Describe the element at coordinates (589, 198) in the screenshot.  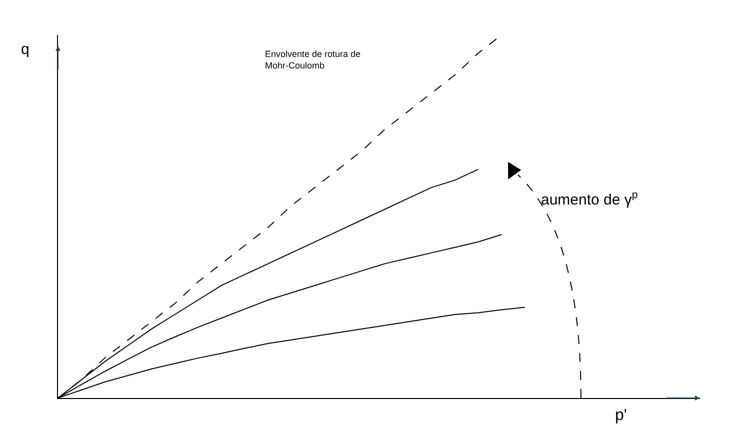
I see `text: aumento de γ$^{p}$` at that location.